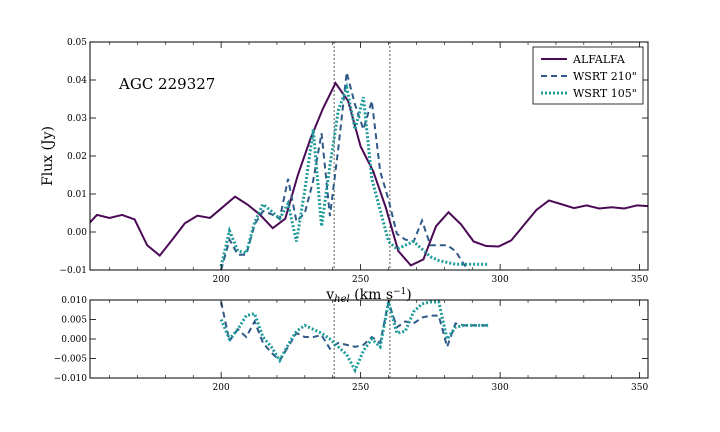 The height and width of the screenshot is (432, 720). What do you see at coordinates (73, 271) in the screenshot?
I see `main-y-tick-label-0: −0.01` at bounding box center [73, 271].